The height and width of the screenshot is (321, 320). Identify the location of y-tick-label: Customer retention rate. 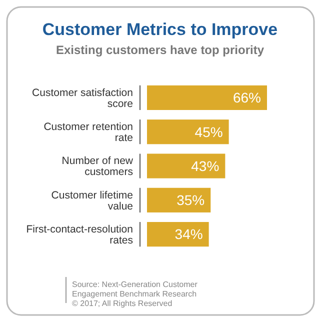
(89, 132).